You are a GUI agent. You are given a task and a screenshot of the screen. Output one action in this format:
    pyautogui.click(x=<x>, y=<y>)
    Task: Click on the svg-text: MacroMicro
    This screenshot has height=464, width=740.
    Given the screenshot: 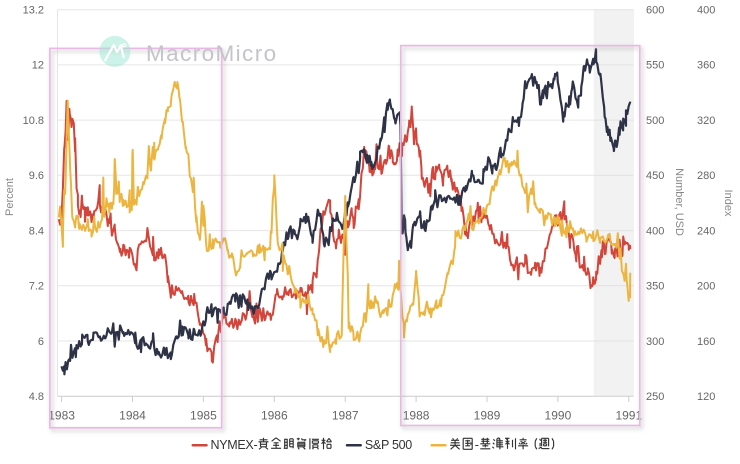 What is the action you would take?
    pyautogui.click(x=212, y=53)
    